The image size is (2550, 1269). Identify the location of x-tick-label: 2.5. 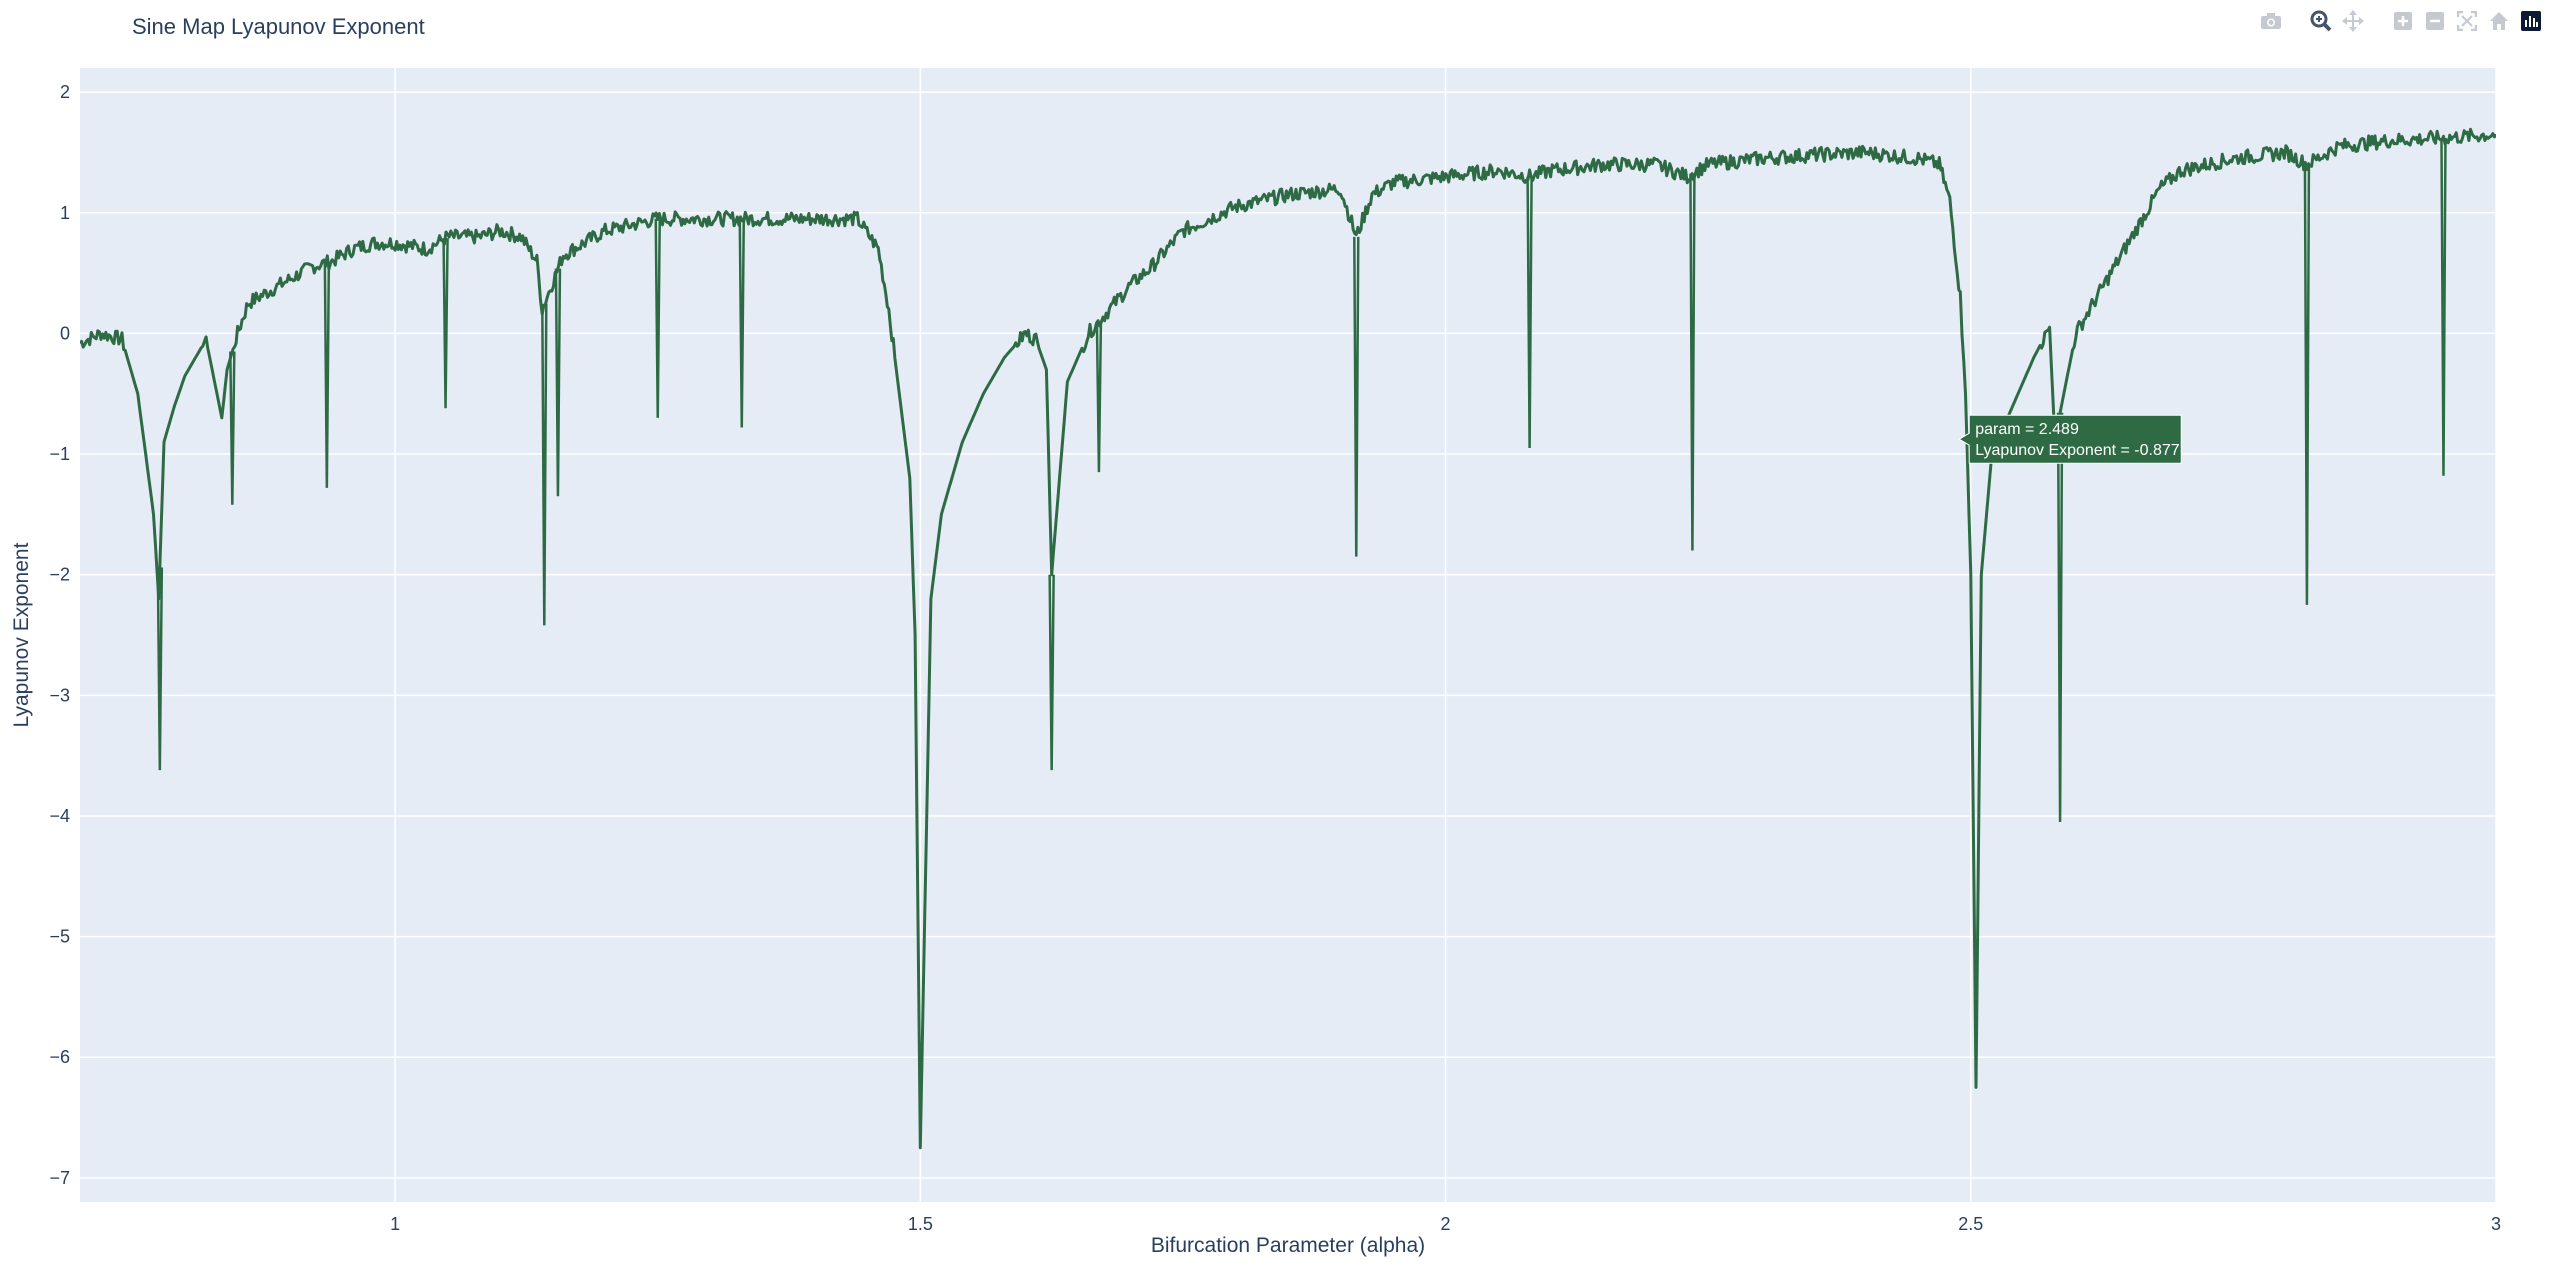
(1970, 1224).